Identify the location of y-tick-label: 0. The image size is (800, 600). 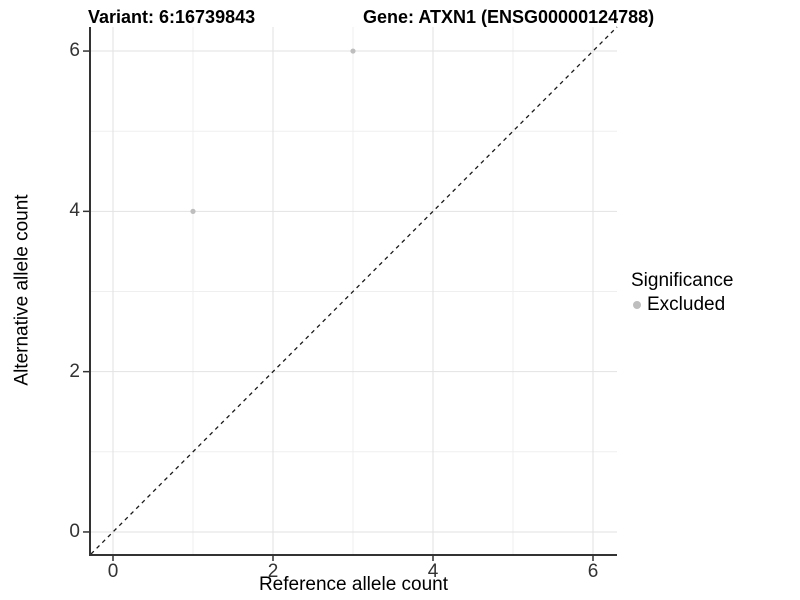
(74, 531).